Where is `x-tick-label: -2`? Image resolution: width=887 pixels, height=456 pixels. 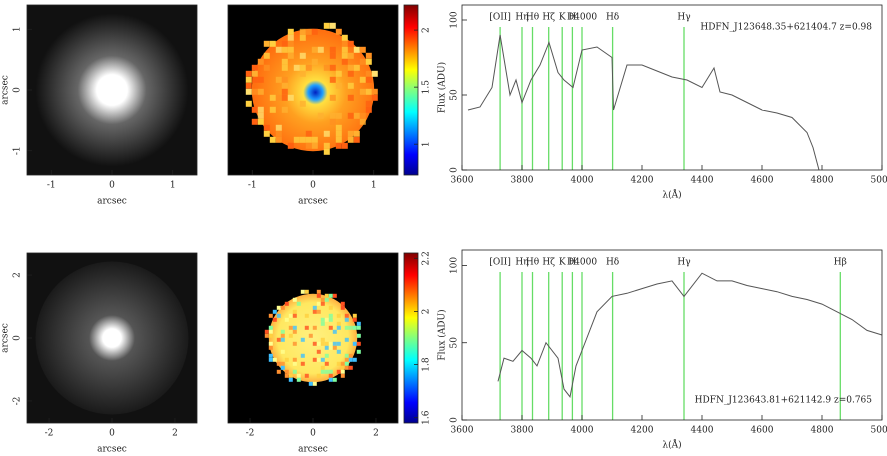
x-tick-label: -2 is located at coordinates (49, 434).